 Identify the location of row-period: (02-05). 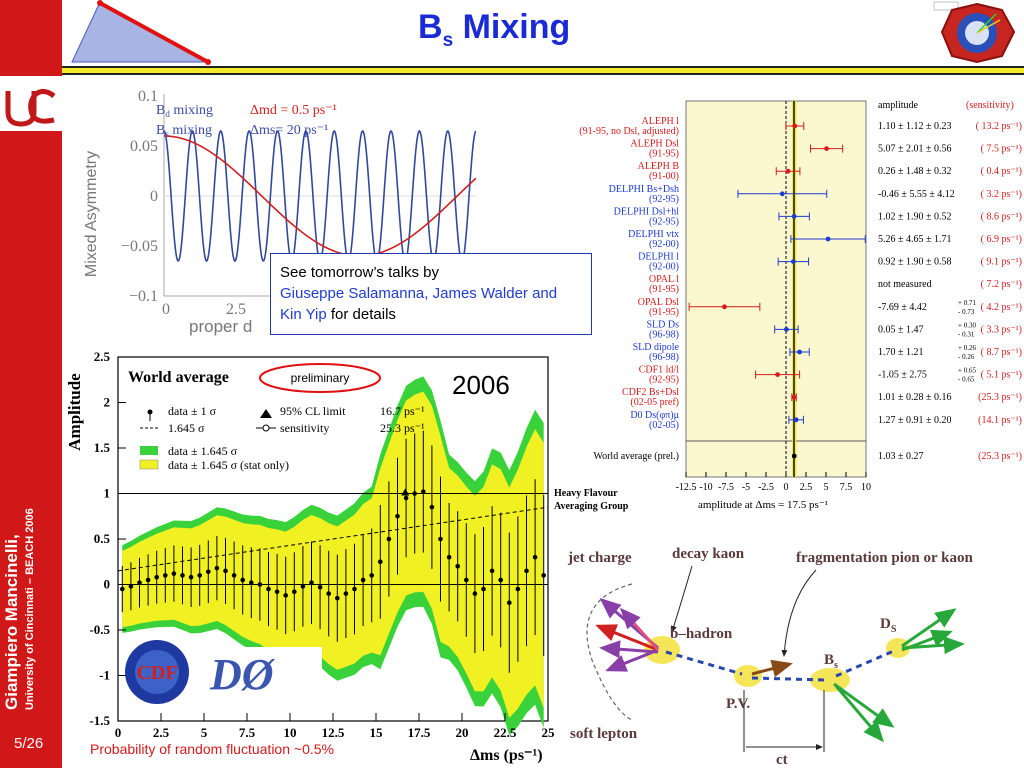
(664, 425).